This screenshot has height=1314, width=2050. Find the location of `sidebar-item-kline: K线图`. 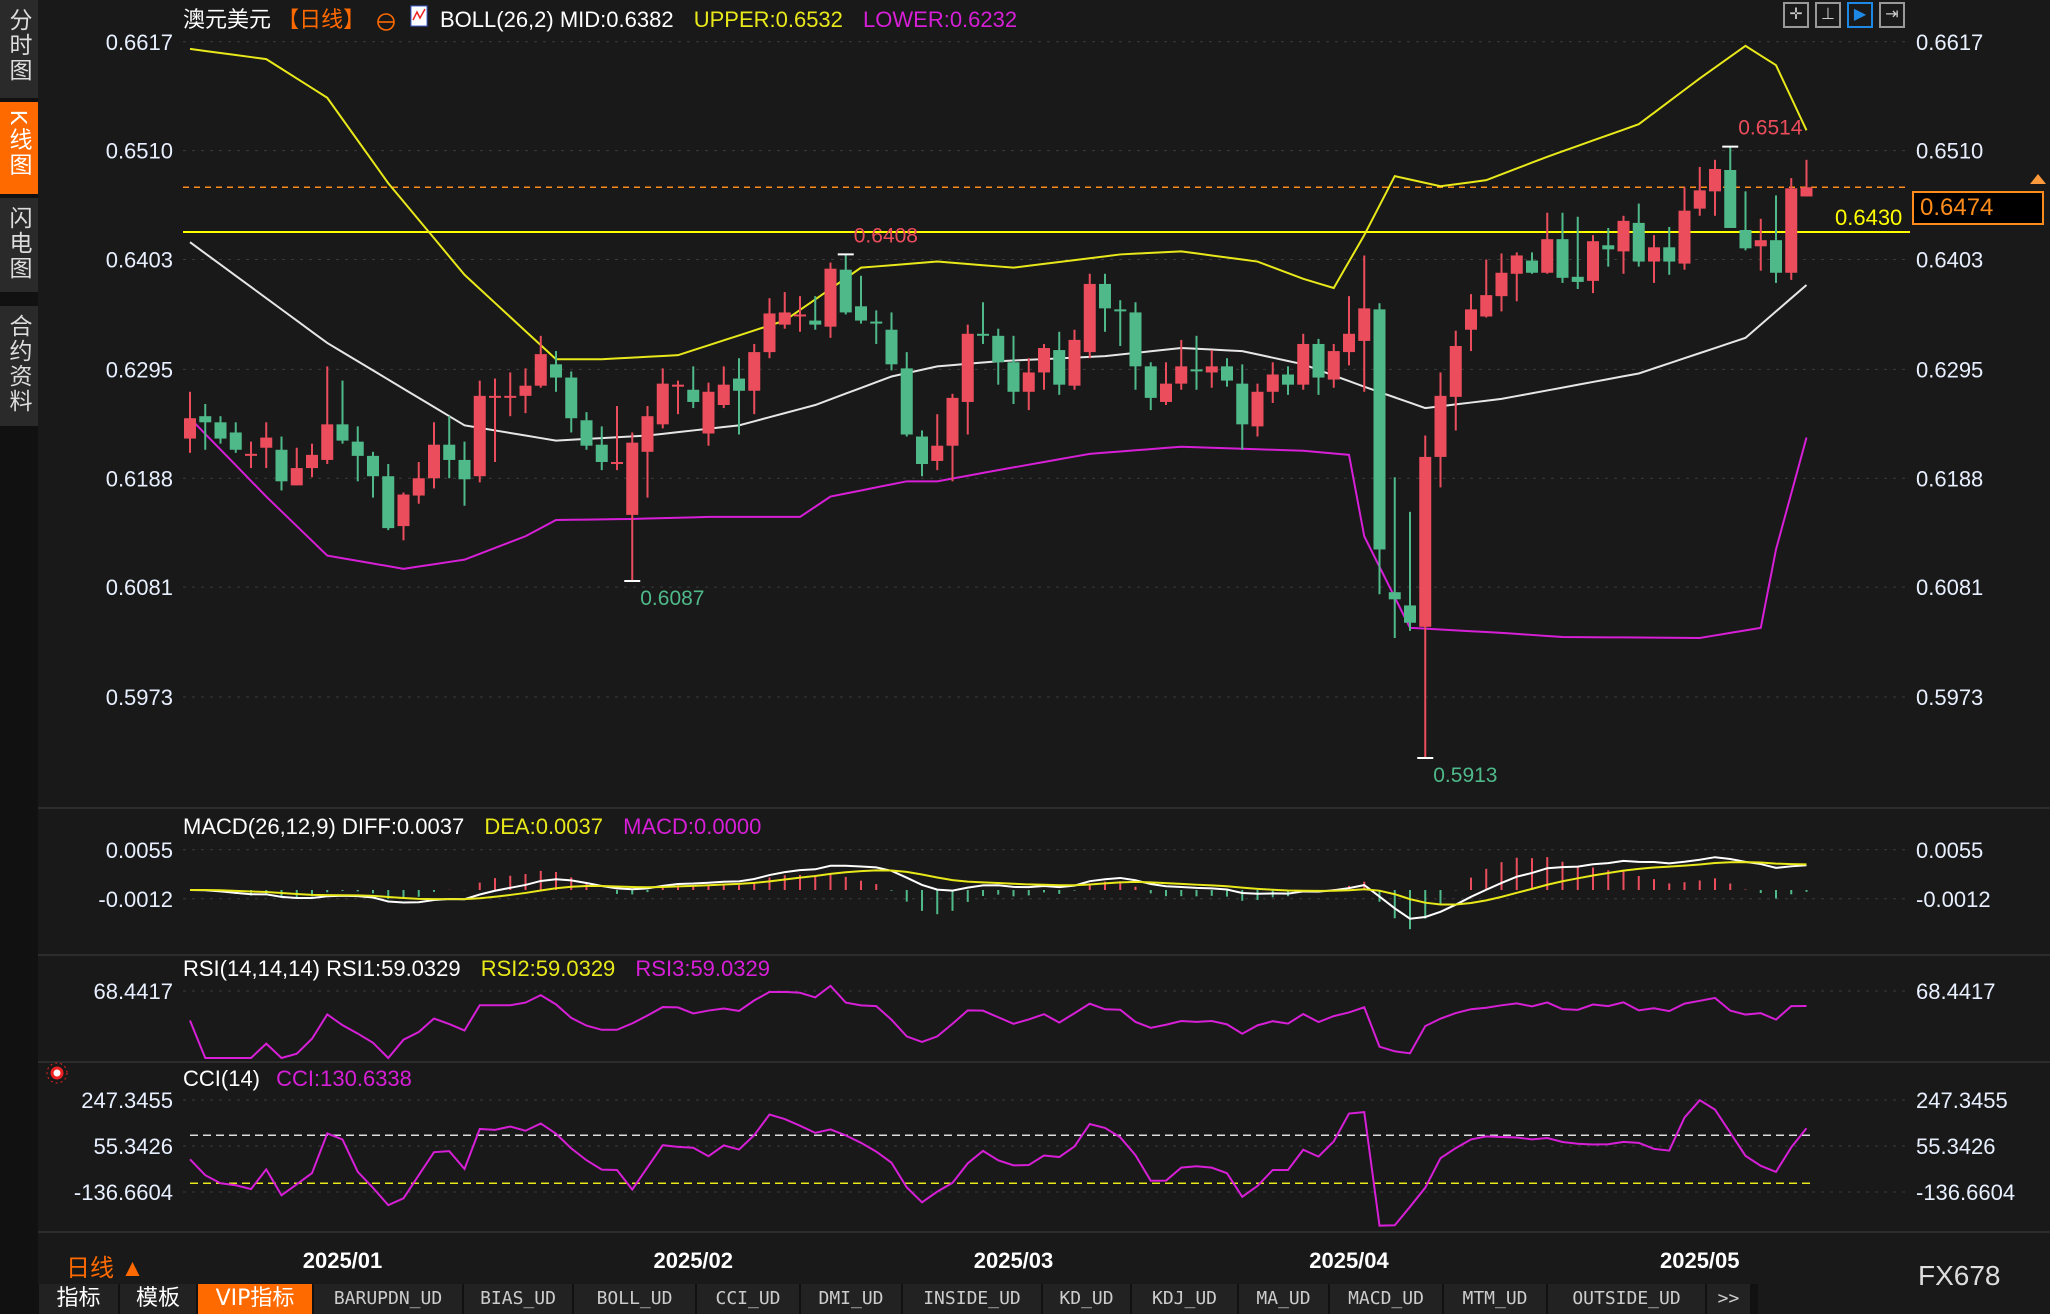

sidebar-item-kline: K线图 is located at coordinates (19, 148).